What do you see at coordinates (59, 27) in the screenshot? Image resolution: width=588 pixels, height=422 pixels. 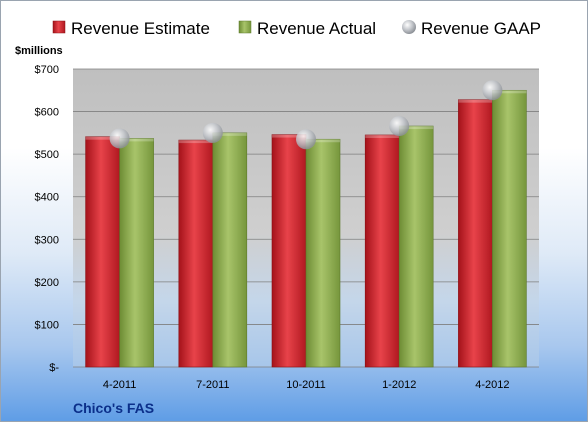 I see `legend-swatch-revenue-estimate` at bounding box center [59, 27].